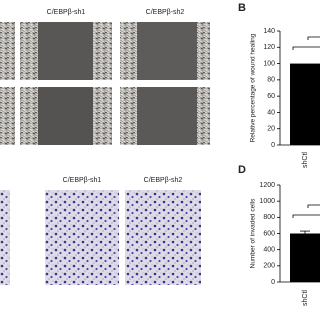 The width and height of the screenshot is (320, 320). What do you see at coordinates (271, 112) in the screenshot?
I see `y-tick-label: 40` at bounding box center [271, 112].